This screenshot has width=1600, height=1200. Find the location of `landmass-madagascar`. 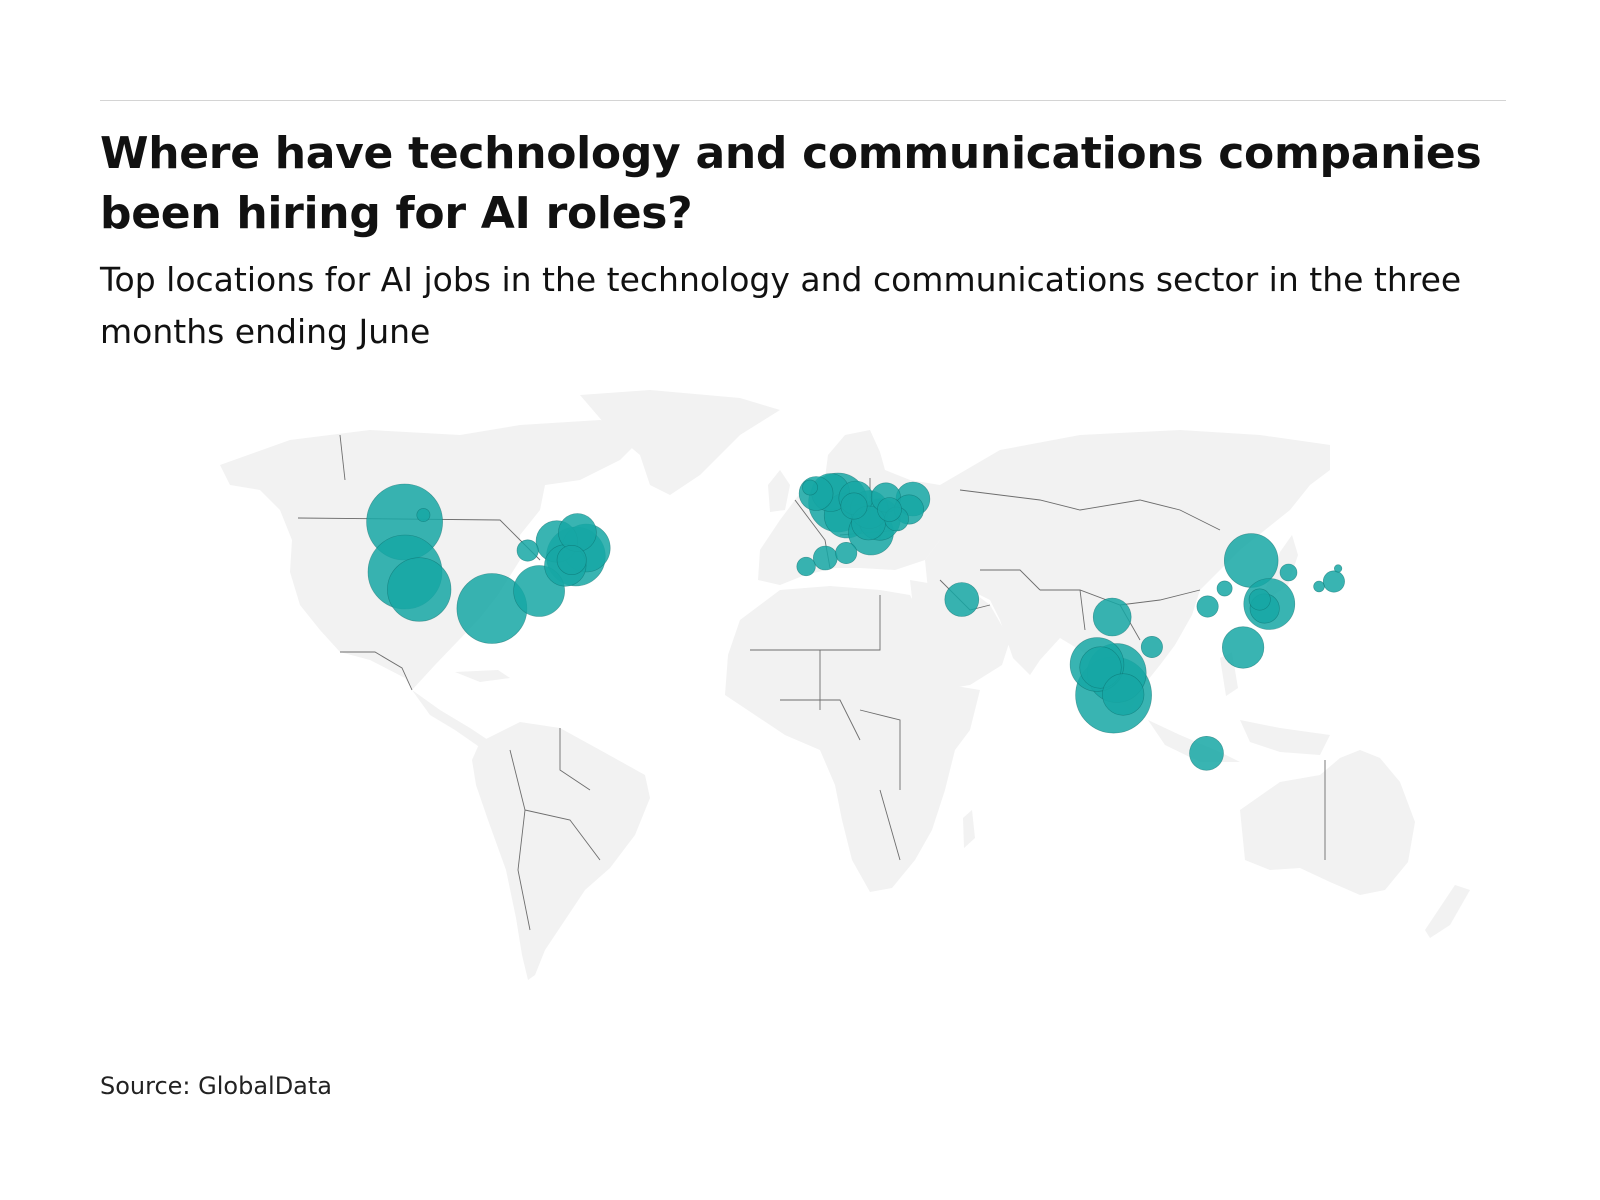

landmass-madagascar is located at coordinates (969, 829).